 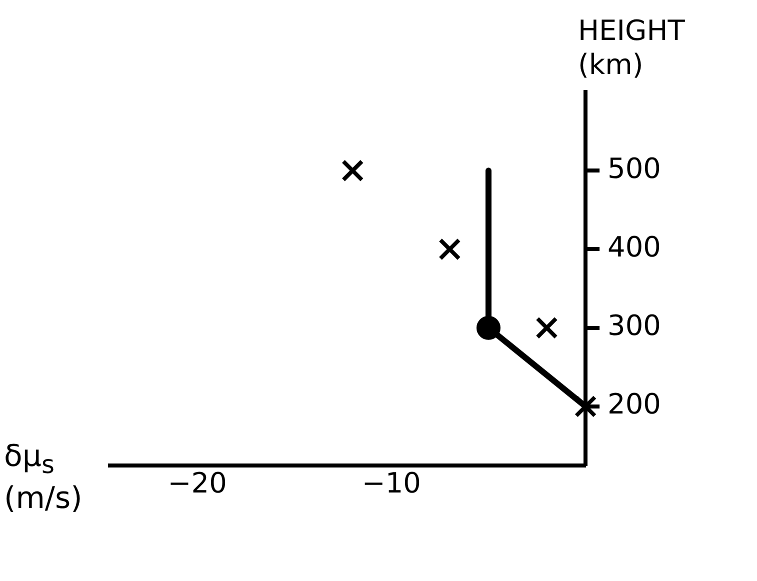 What do you see at coordinates (635, 168) in the screenshot?
I see `y-tick-label: 500` at bounding box center [635, 168].